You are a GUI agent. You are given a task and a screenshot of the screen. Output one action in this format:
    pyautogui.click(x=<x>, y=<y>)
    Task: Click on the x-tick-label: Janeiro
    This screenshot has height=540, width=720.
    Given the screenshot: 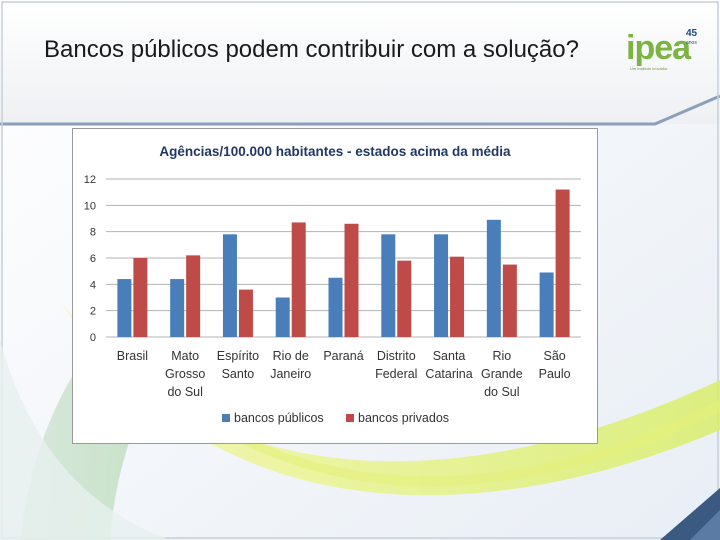 What is the action you would take?
    pyautogui.click(x=290, y=374)
    